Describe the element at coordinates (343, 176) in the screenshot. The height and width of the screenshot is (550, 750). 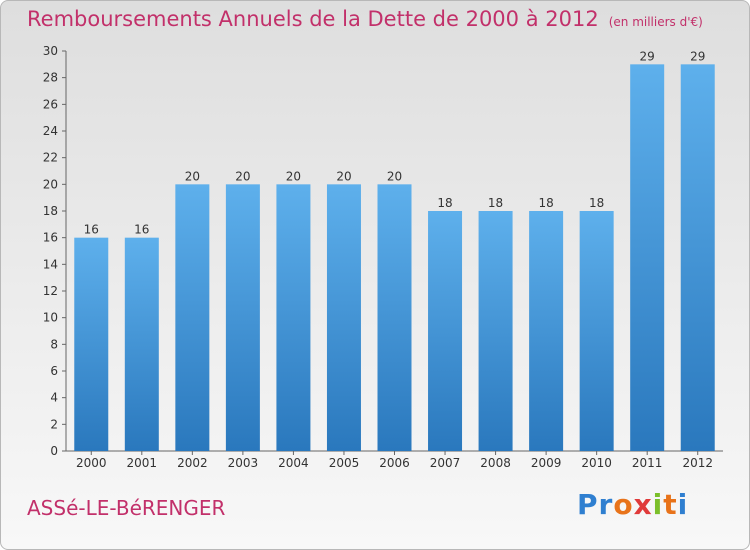
I see `data-label-2005: 20` at that location.